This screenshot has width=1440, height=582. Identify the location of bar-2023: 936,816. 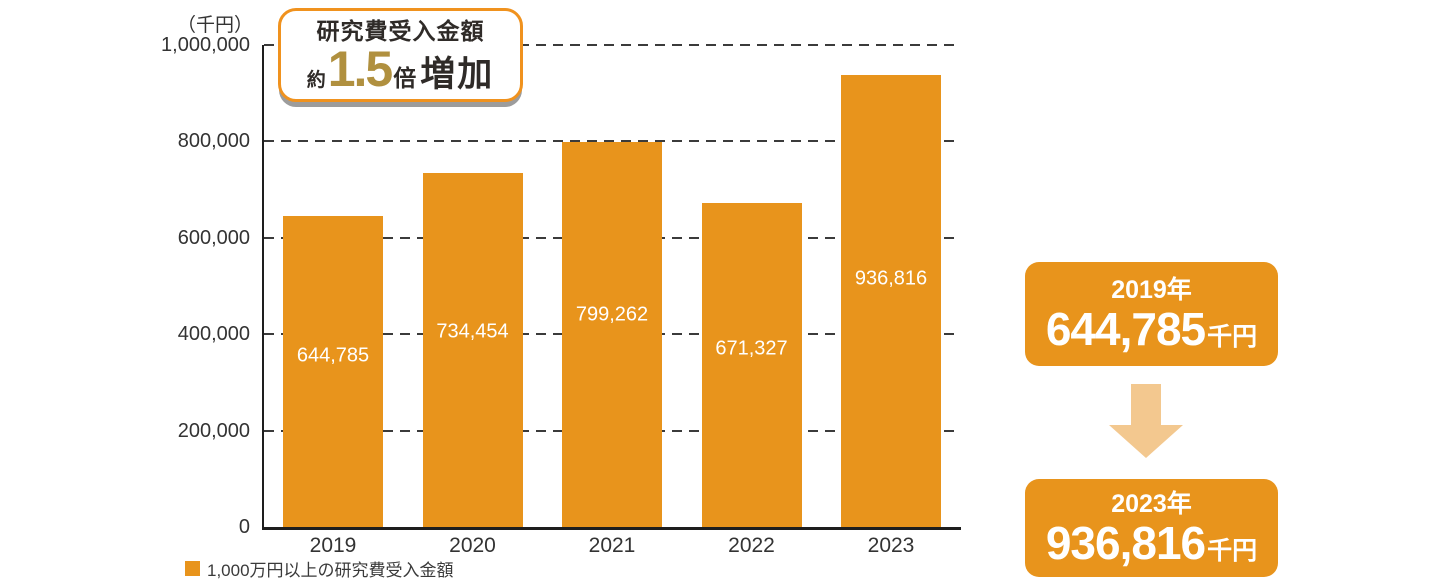
(891, 301).